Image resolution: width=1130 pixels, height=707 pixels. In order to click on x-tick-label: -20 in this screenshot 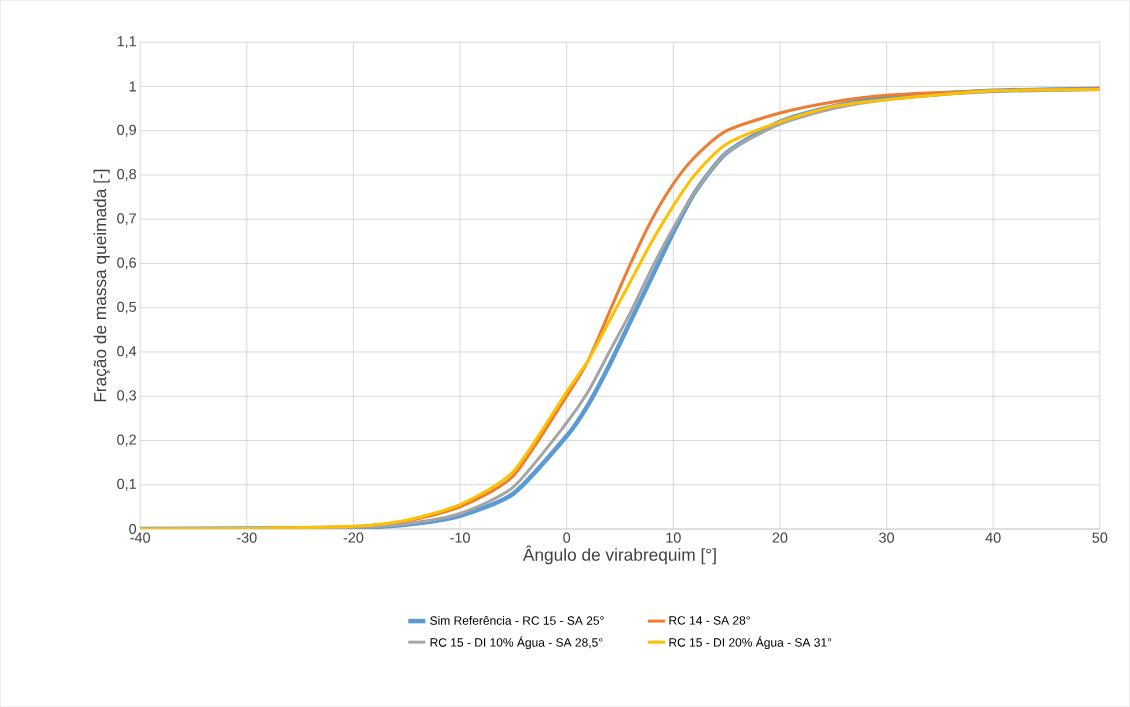, I will do `click(353, 537)`.